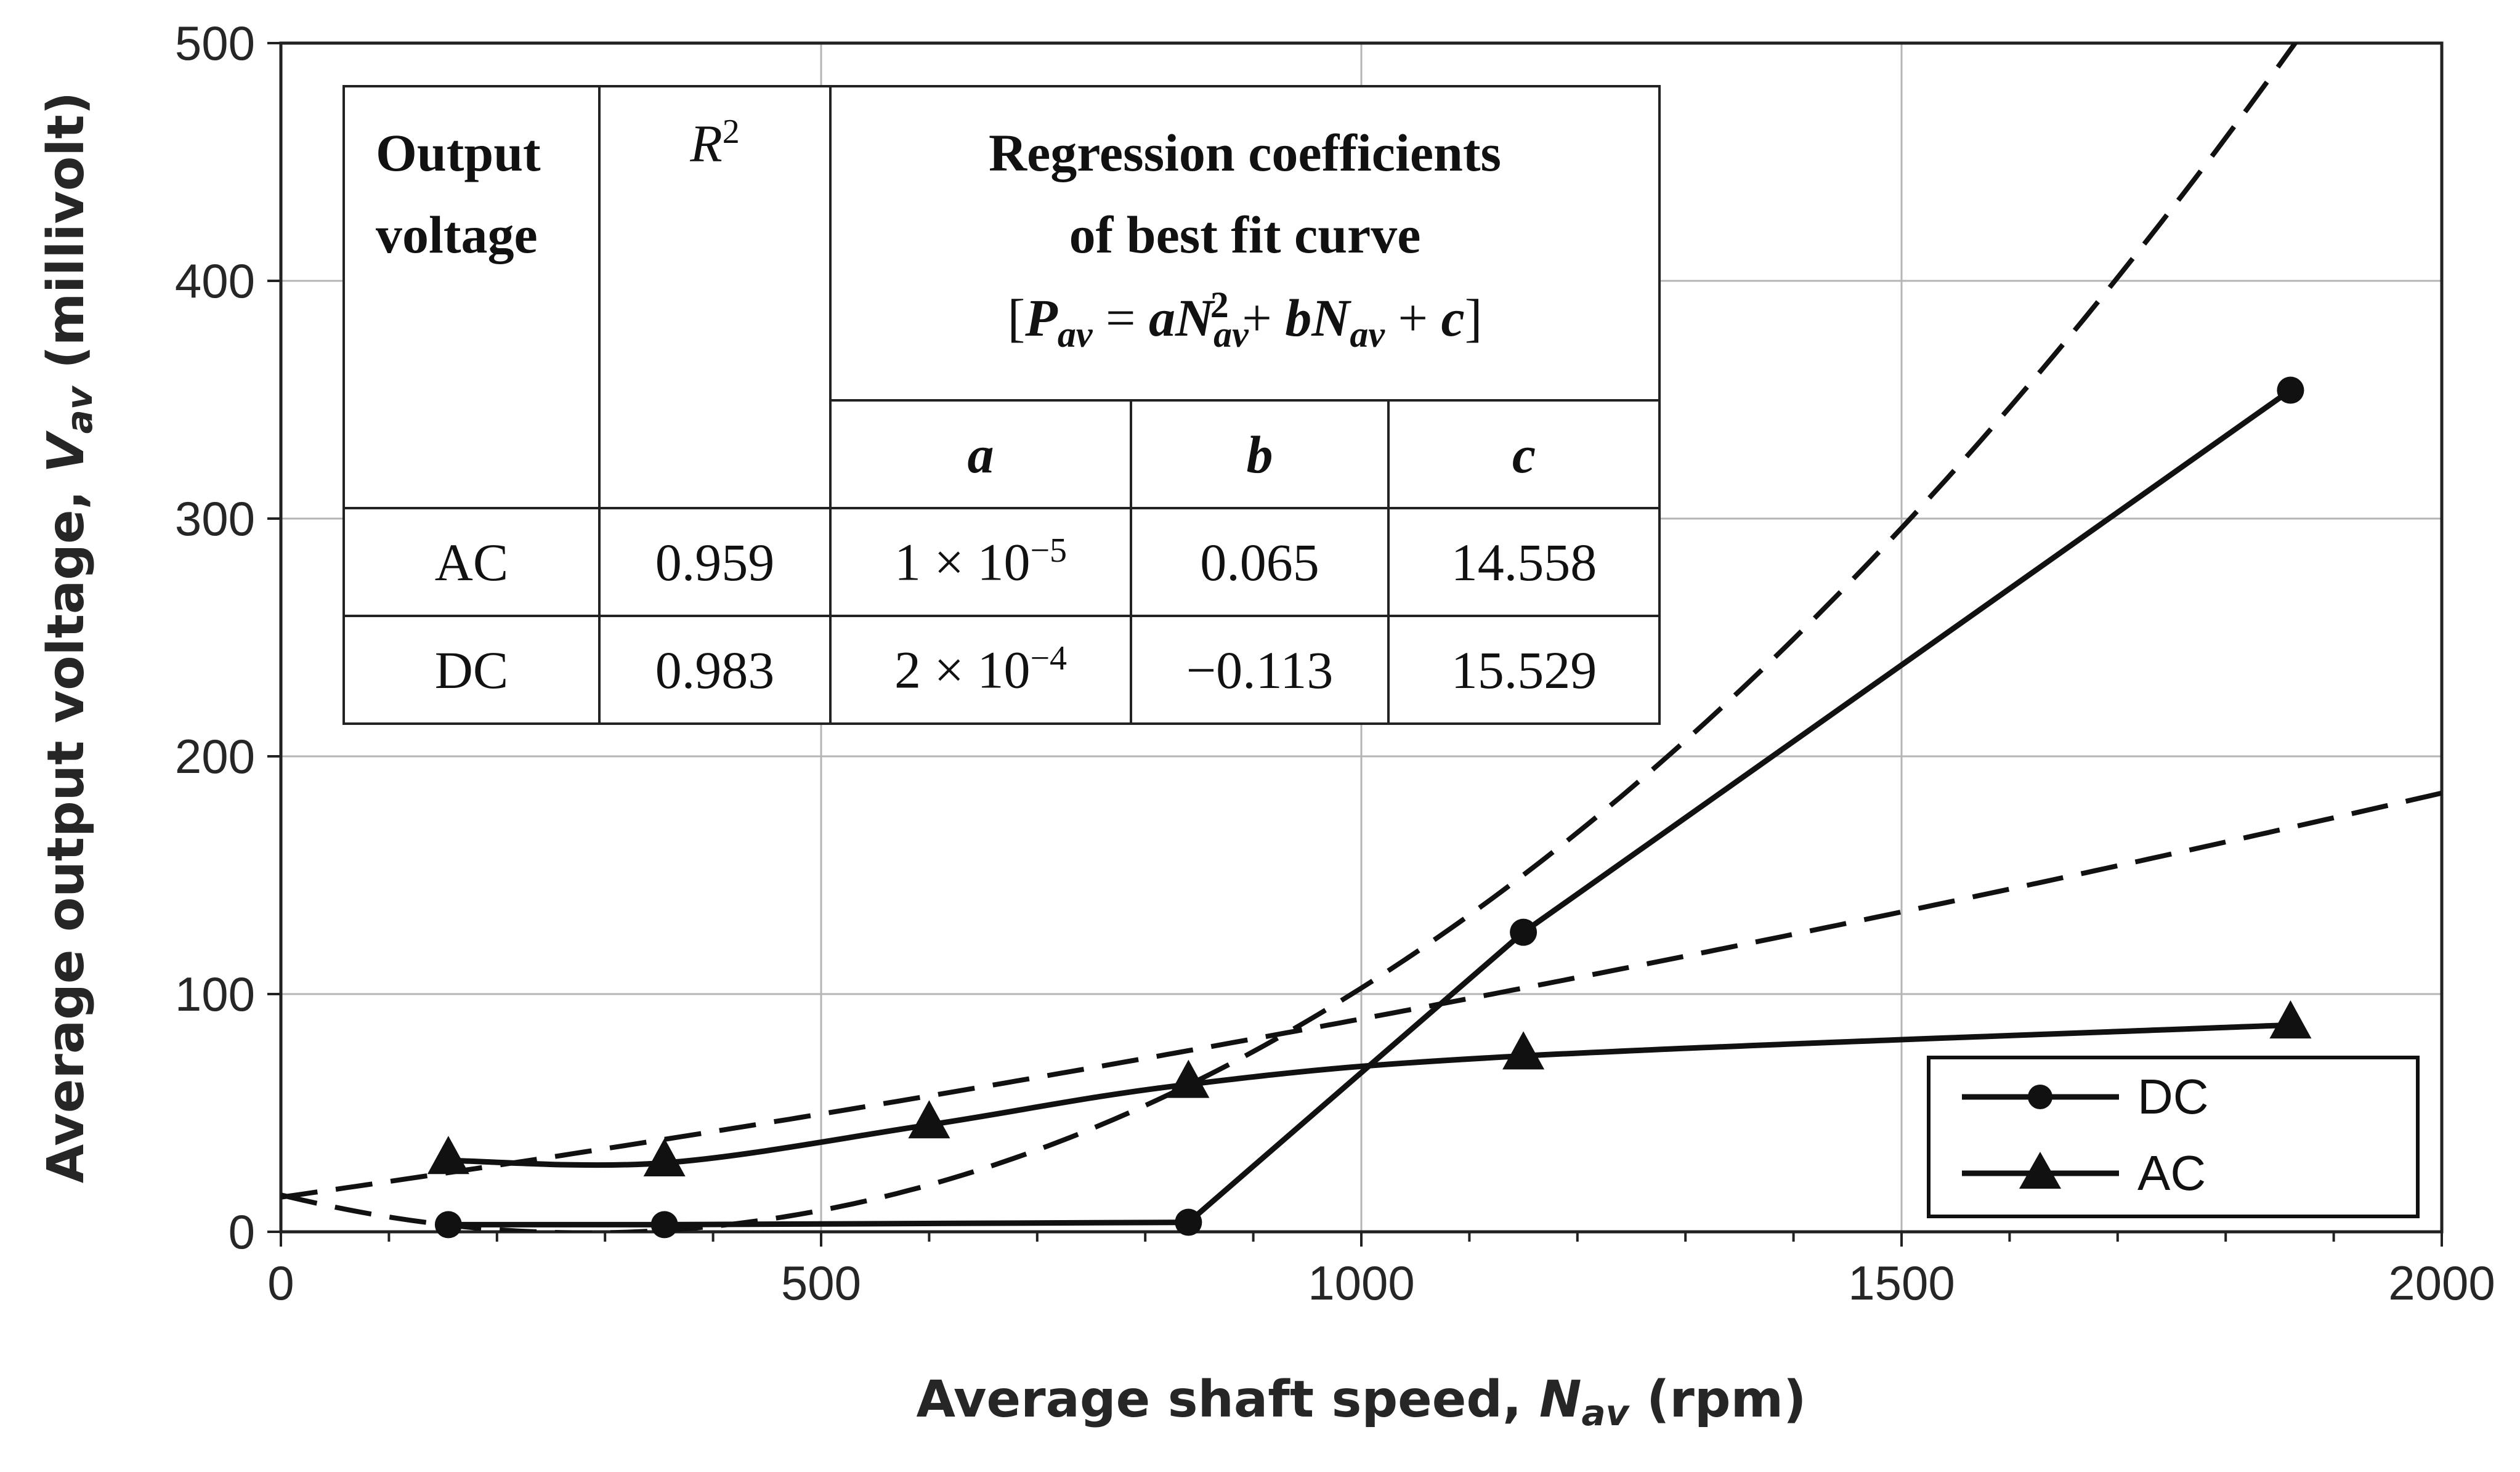 Image resolution: width=2520 pixels, height=1472 pixels. I want to click on table-row-ac: AC 0.959 1 × 10−5 0.065 14.558, so click(1001, 562).